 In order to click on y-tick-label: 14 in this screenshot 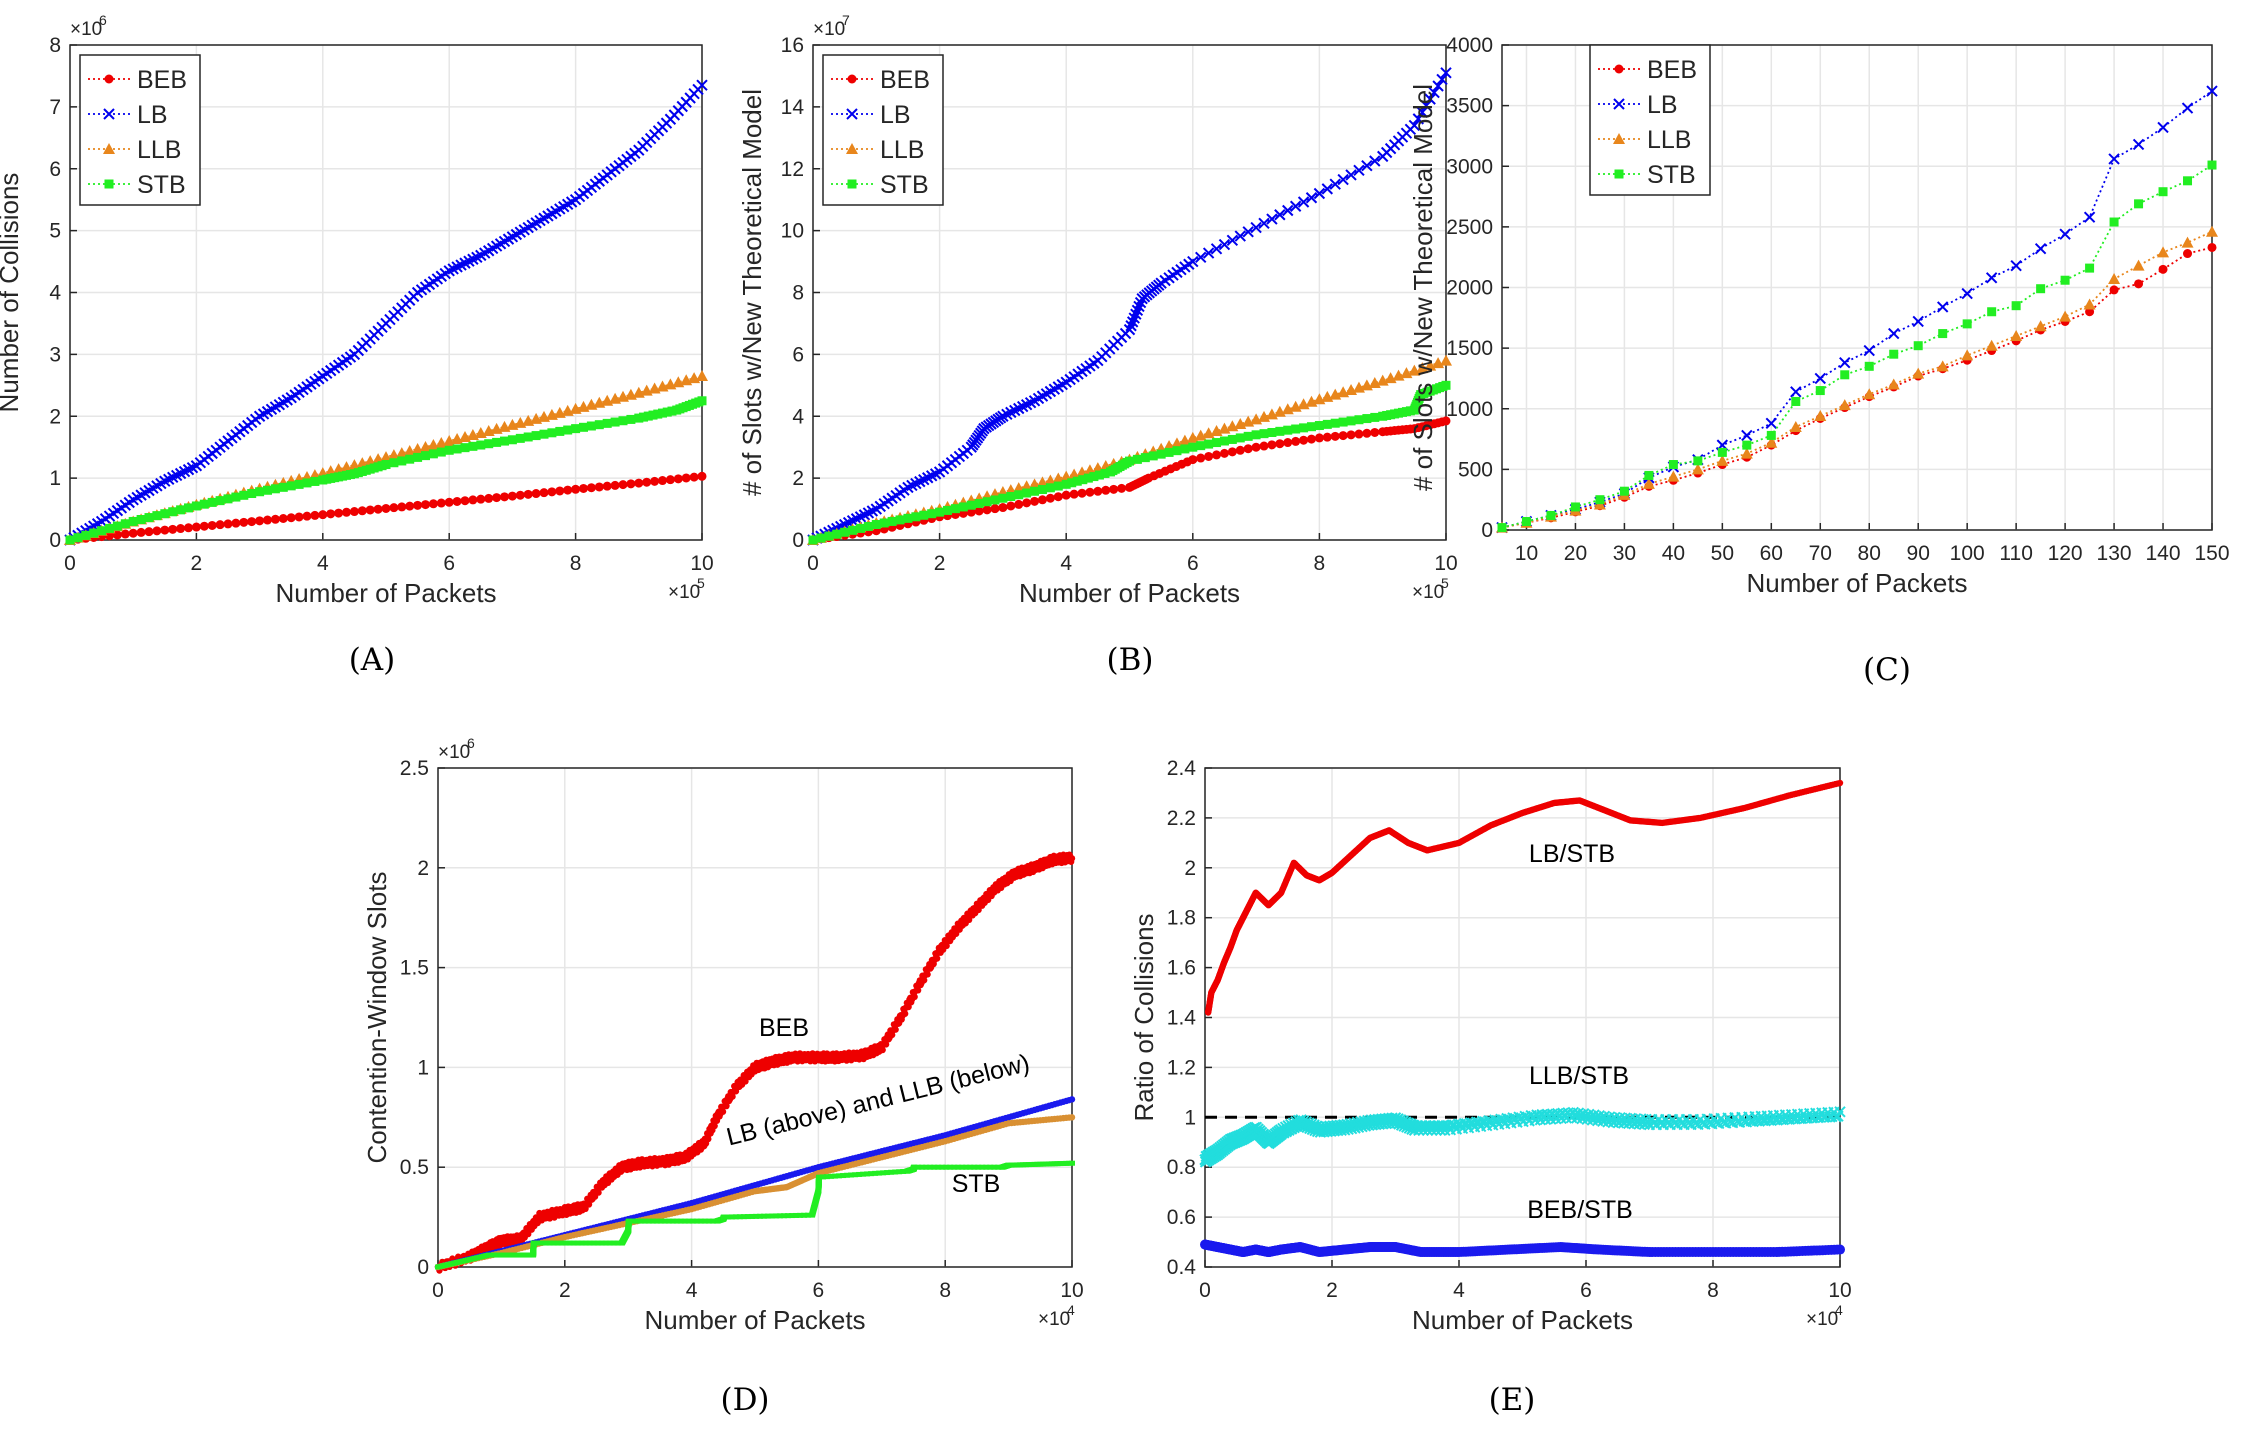, I will do `click(793, 107)`.